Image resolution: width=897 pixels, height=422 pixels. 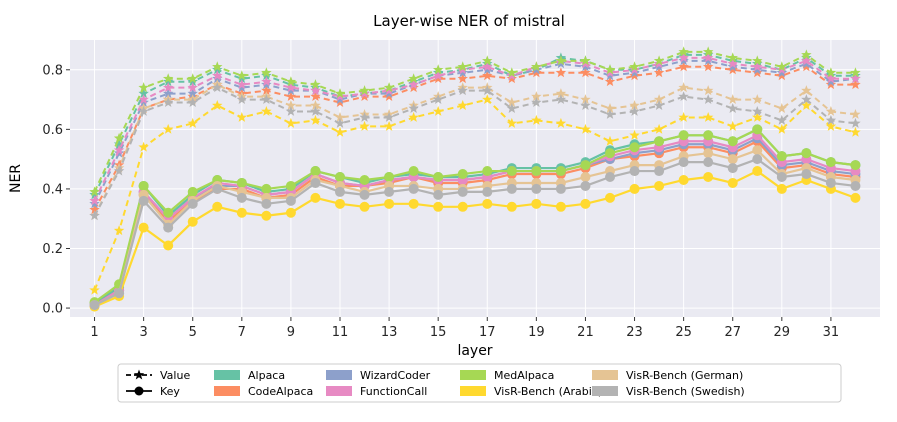 I want to click on x-axis-label: layer, so click(x=474, y=351).